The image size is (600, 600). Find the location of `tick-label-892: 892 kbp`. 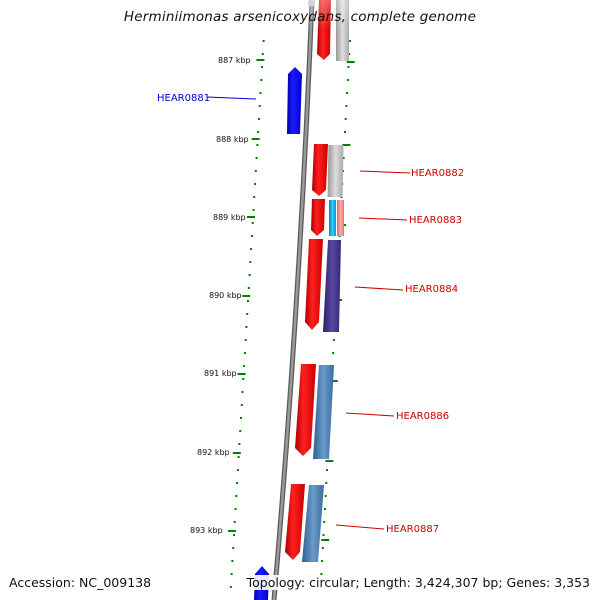

tick-label-892: 892 kbp is located at coordinates (213, 452).